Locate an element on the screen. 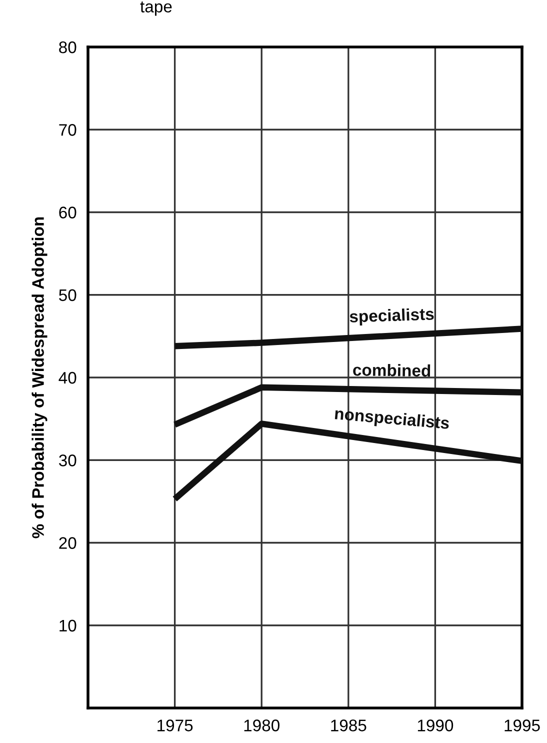  series-label: combined is located at coordinates (391, 370).